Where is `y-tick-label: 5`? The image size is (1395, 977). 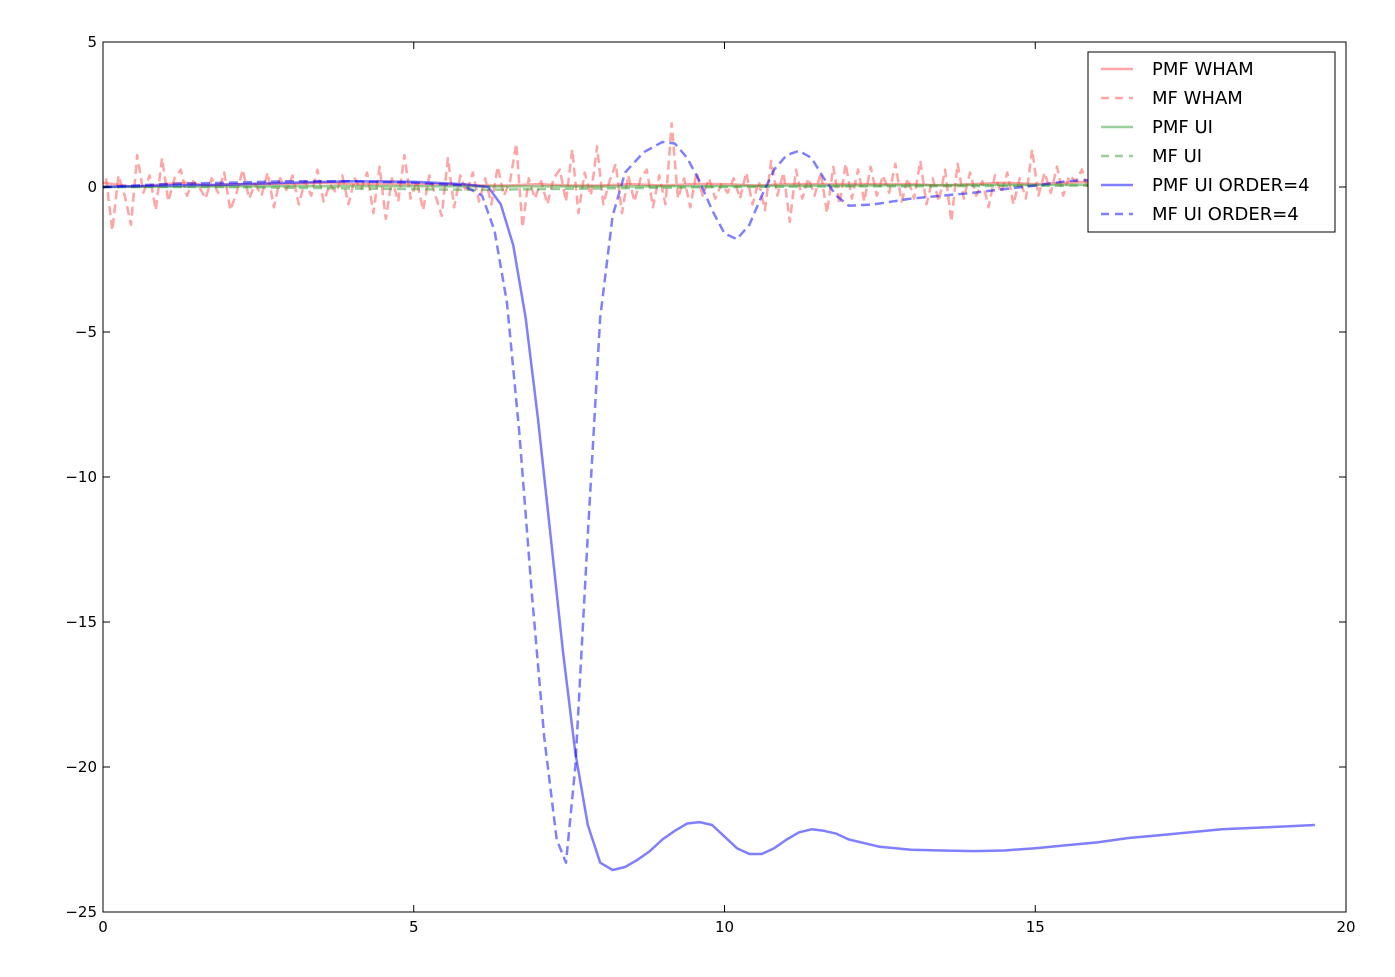
y-tick-label: 5 is located at coordinates (92, 42).